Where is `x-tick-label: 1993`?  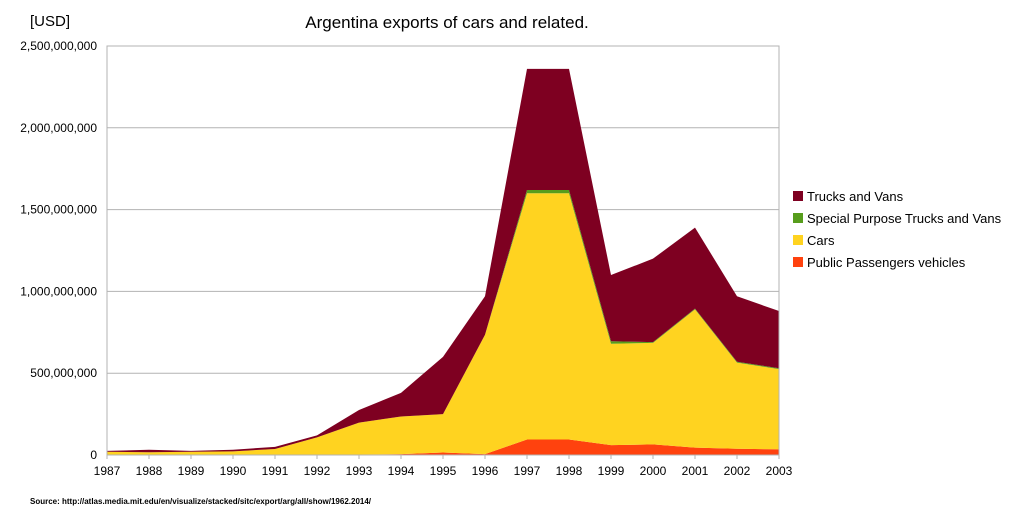 x-tick-label: 1993 is located at coordinates (359, 471).